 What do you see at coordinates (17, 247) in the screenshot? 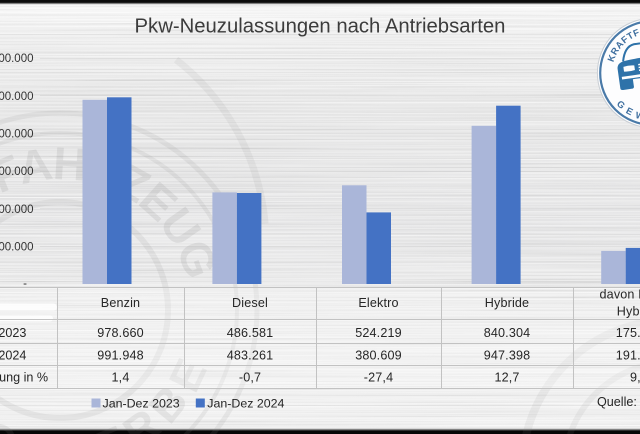
I see `svg-text: 200.000` at bounding box center [17, 247].